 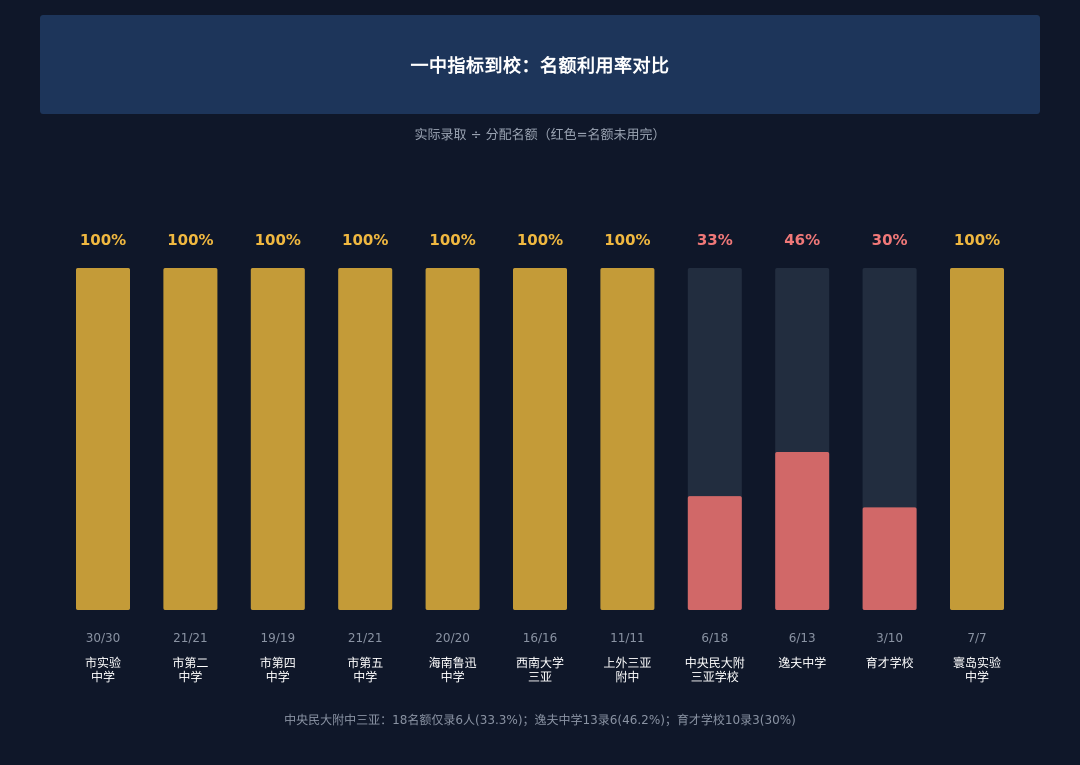 I want to click on bar-percent-label: 33%, so click(x=715, y=240).